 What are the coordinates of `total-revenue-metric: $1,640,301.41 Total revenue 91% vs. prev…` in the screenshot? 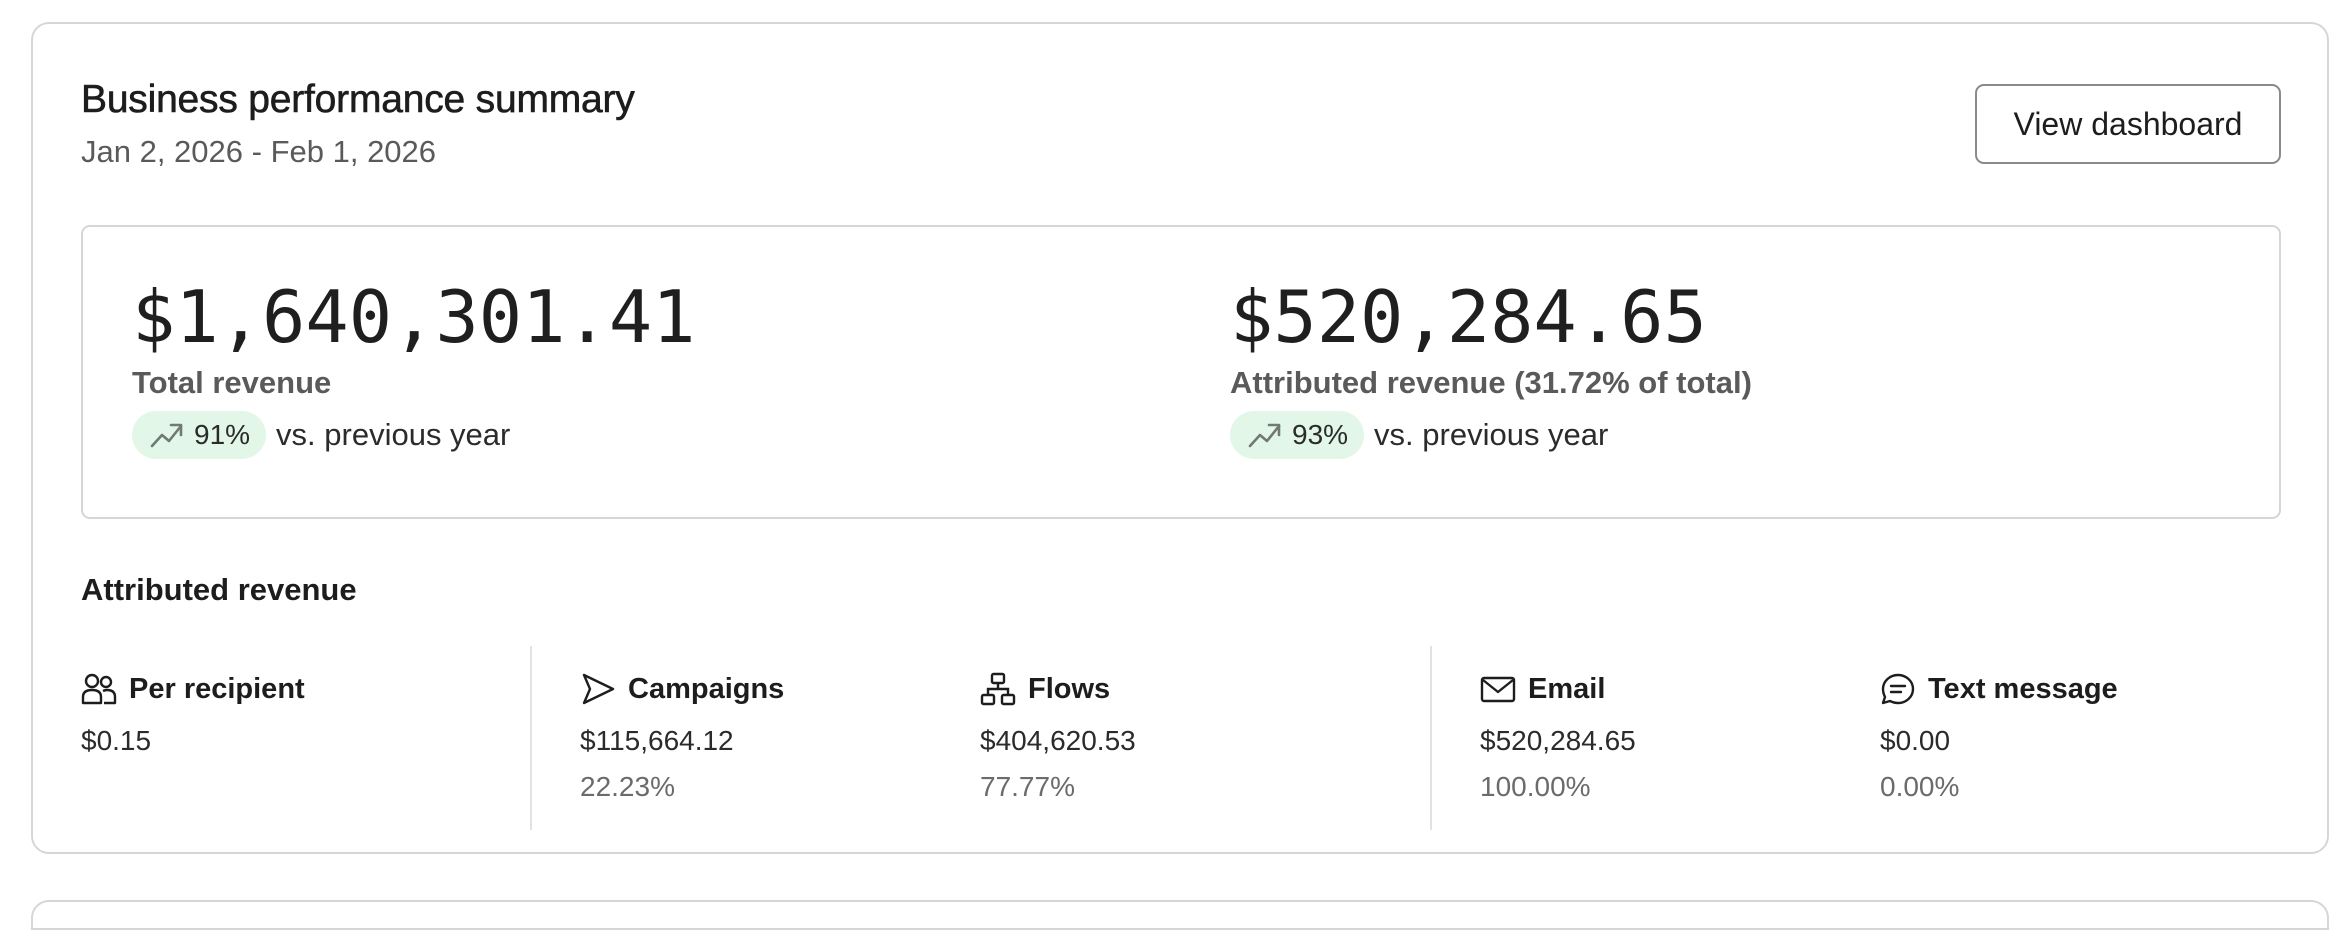 It's located at (414, 367).